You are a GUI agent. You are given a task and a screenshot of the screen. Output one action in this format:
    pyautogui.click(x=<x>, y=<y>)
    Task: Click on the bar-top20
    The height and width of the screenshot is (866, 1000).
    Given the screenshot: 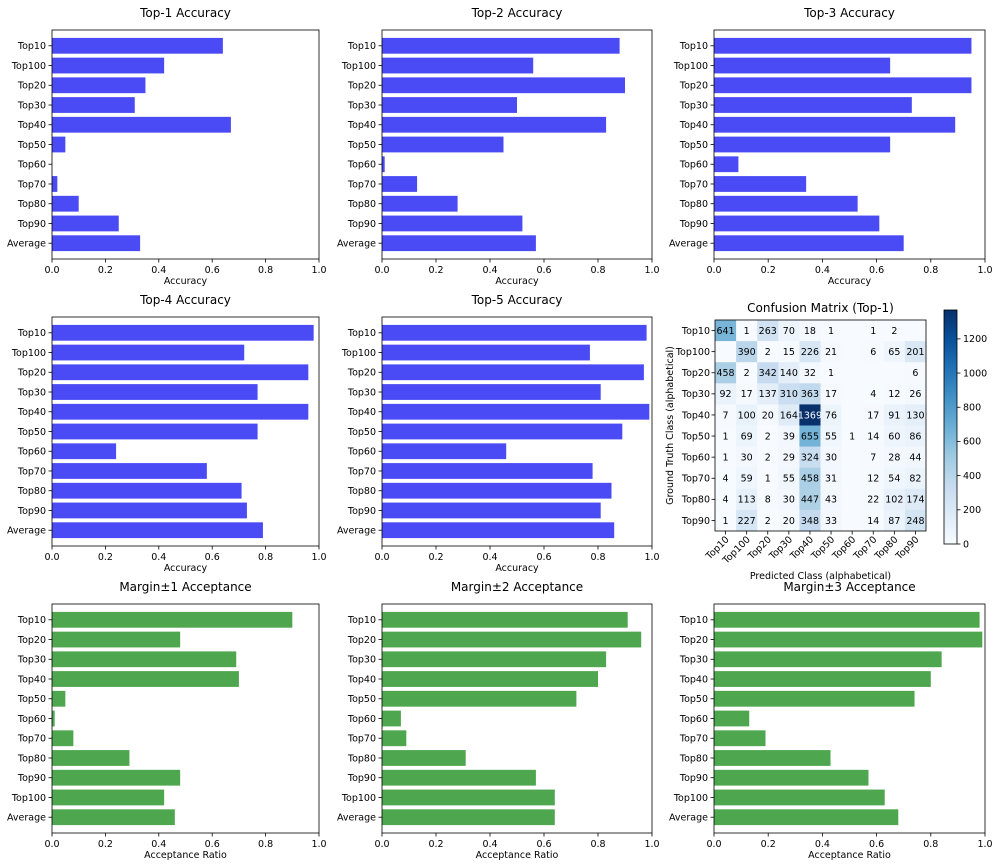 What is the action you would take?
    pyautogui.click(x=843, y=85)
    